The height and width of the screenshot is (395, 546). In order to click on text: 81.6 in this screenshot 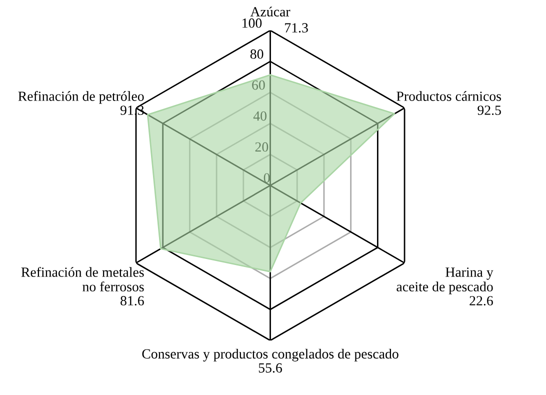, I will do `click(132, 301)`.